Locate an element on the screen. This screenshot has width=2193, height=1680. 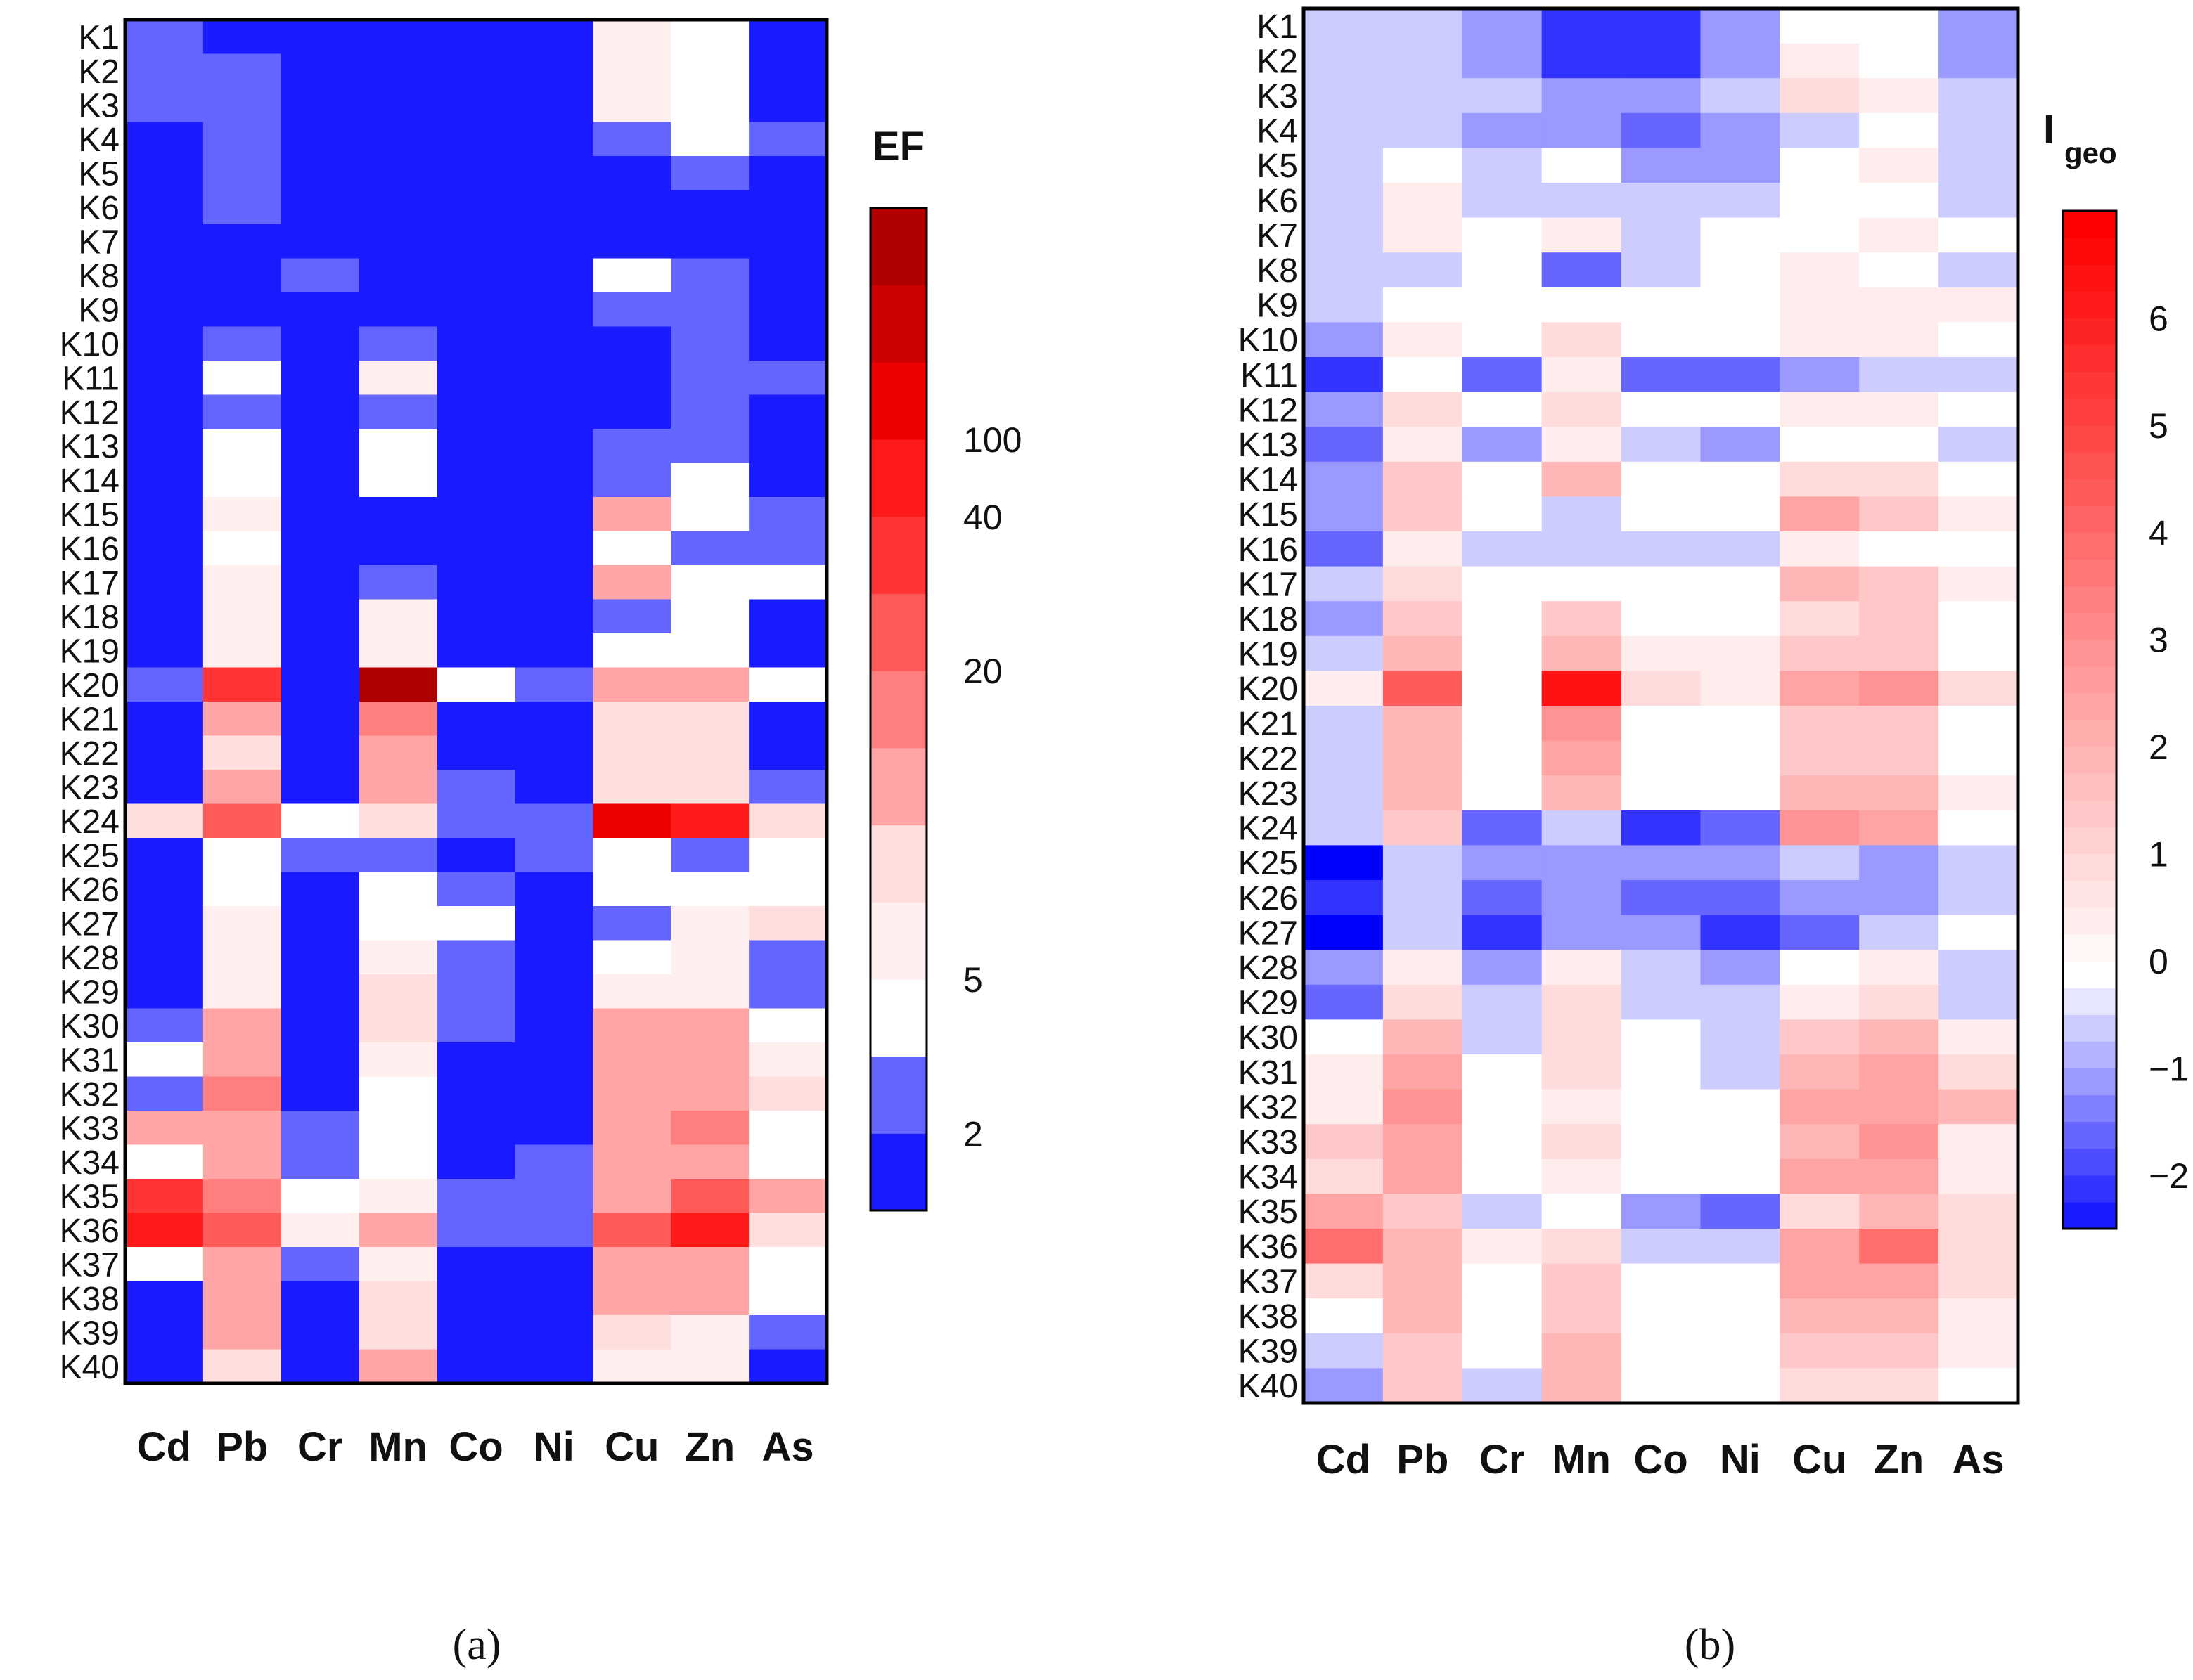
cell-K29-Cu is located at coordinates (1820, 1002).